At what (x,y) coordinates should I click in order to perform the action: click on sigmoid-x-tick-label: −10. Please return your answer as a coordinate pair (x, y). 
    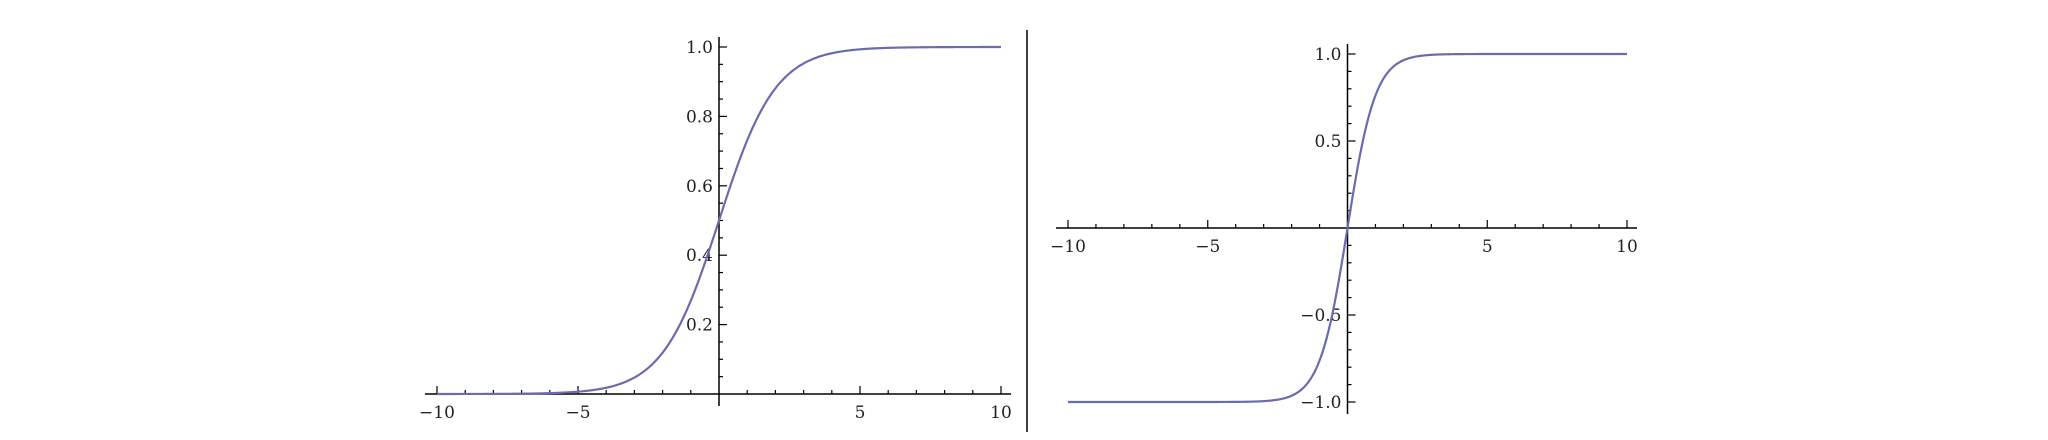
    Looking at the image, I should click on (437, 413).